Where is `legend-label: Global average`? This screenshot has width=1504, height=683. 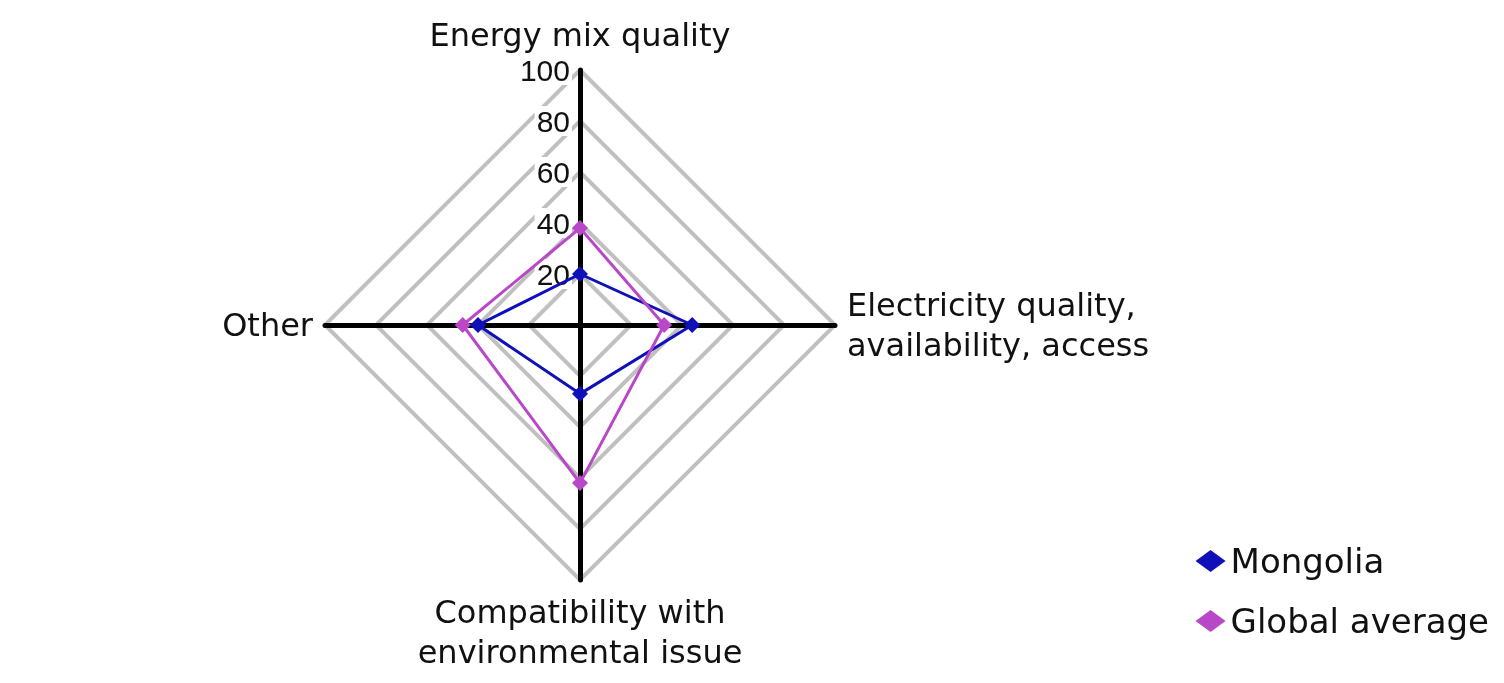
legend-label: Global average is located at coordinates (1359, 621).